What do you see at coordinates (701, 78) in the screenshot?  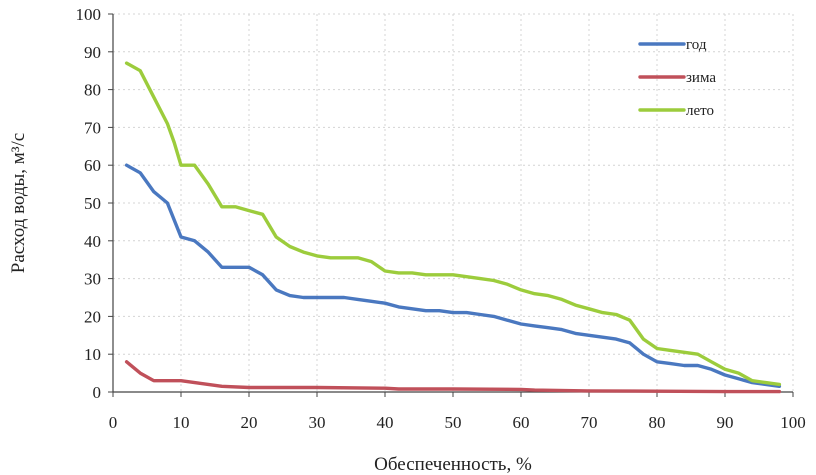 I see `legend-label-2: зима` at bounding box center [701, 78].